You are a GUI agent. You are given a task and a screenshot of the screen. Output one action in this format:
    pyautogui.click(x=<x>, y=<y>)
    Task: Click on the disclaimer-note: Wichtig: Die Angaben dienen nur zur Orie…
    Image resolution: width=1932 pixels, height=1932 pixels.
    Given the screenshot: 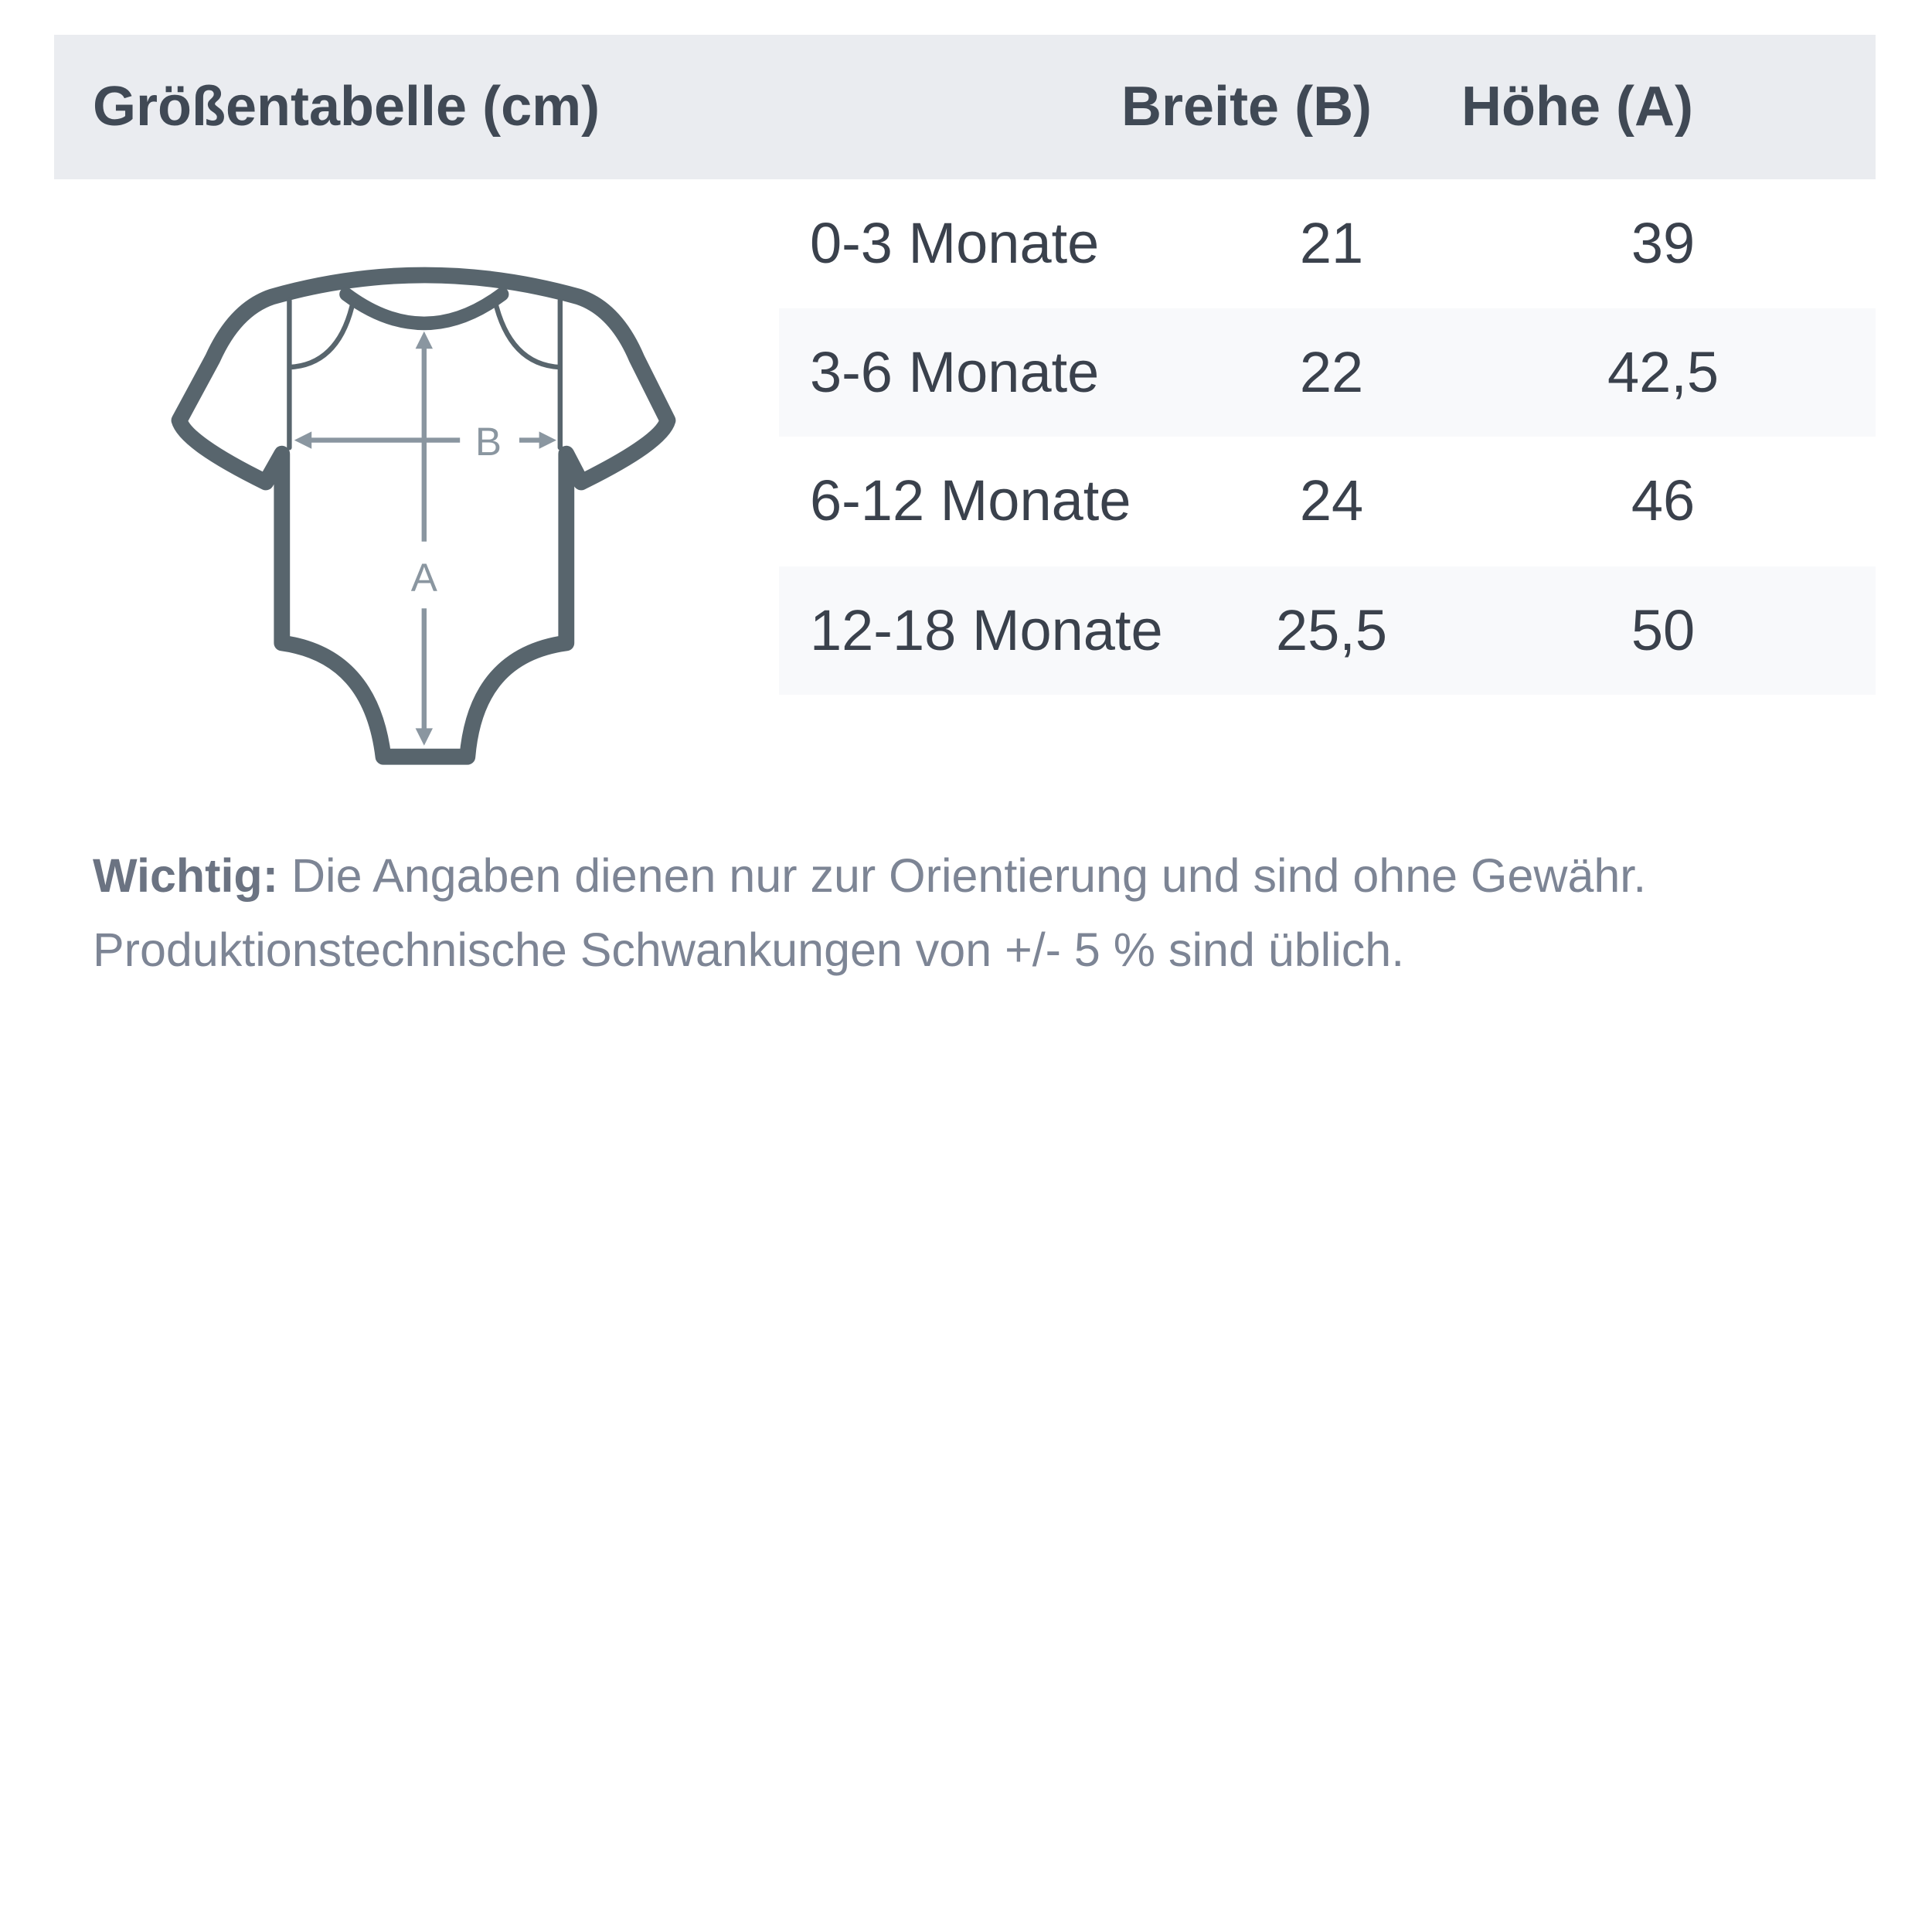 What is the action you would take?
    pyautogui.click(x=982, y=913)
    